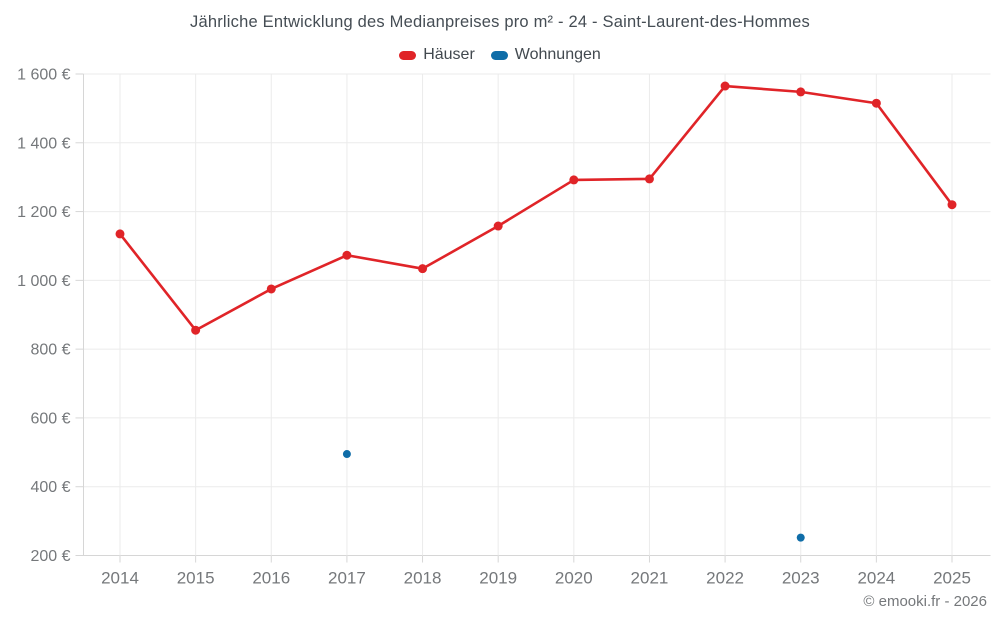 The width and height of the screenshot is (1000, 625). What do you see at coordinates (347, 578) in the screenshot?
I see `x-axis-label: 2017` at bounding box center [347, 578].